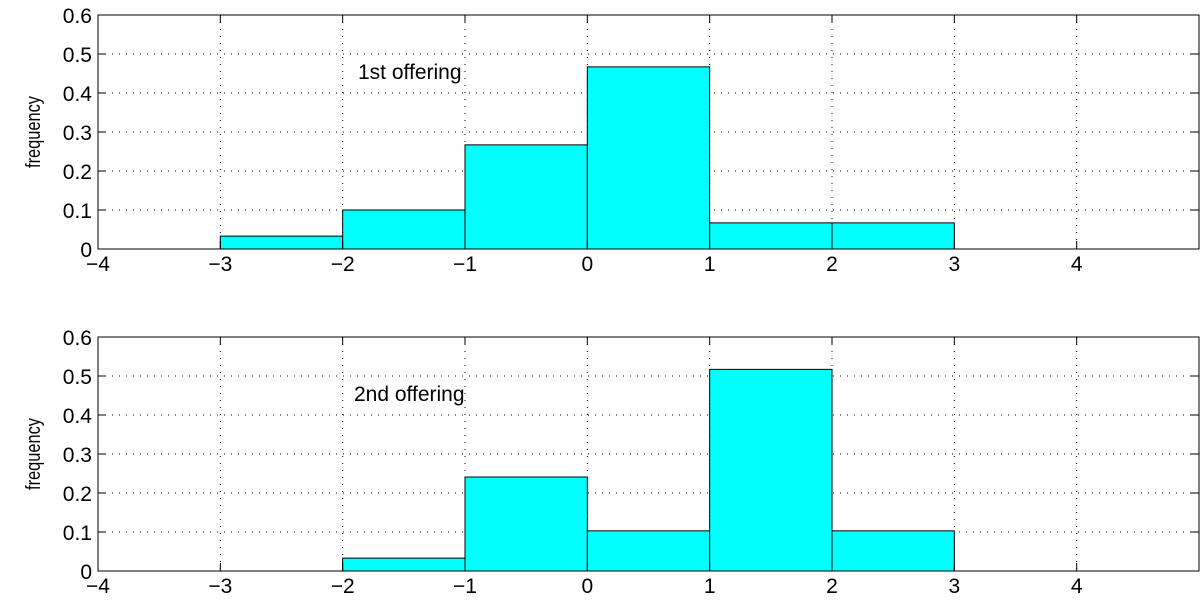 The width and height of the screenshot is (1203, 602). What do you see at coordinates (410, 72) in the screenshot?
I see `series-annotation: 1st offering` at bounding box center [410, 72].